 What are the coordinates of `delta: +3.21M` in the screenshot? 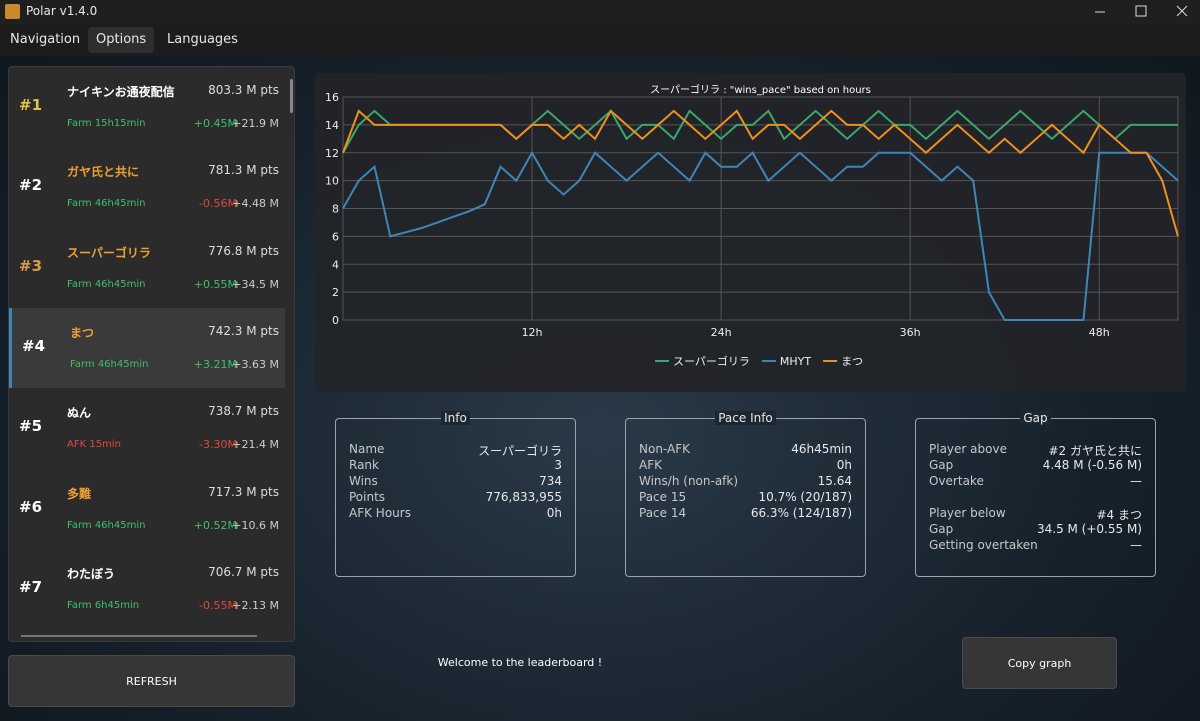 It's located at (215, 364).